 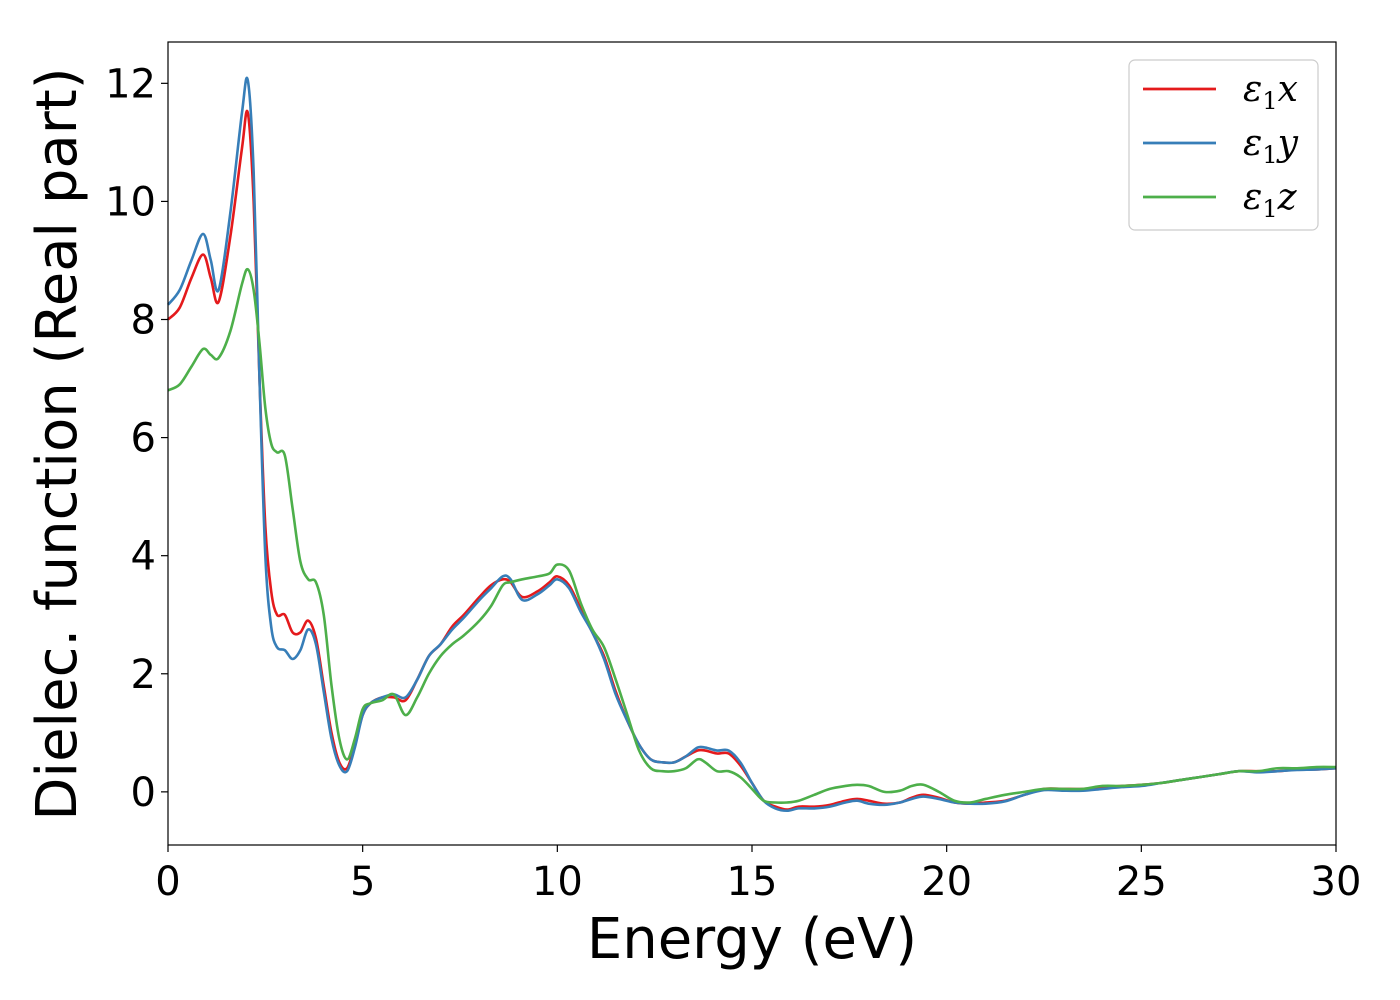 I want to click on x-tick-label: 30, so click(x=1336, y=882).